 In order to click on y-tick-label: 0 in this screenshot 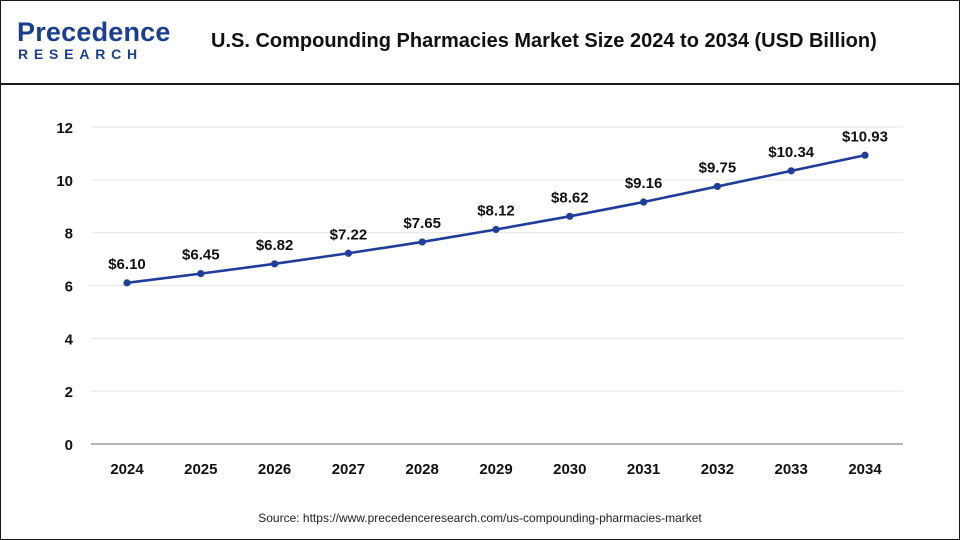, I will do `click(69, 445)`.